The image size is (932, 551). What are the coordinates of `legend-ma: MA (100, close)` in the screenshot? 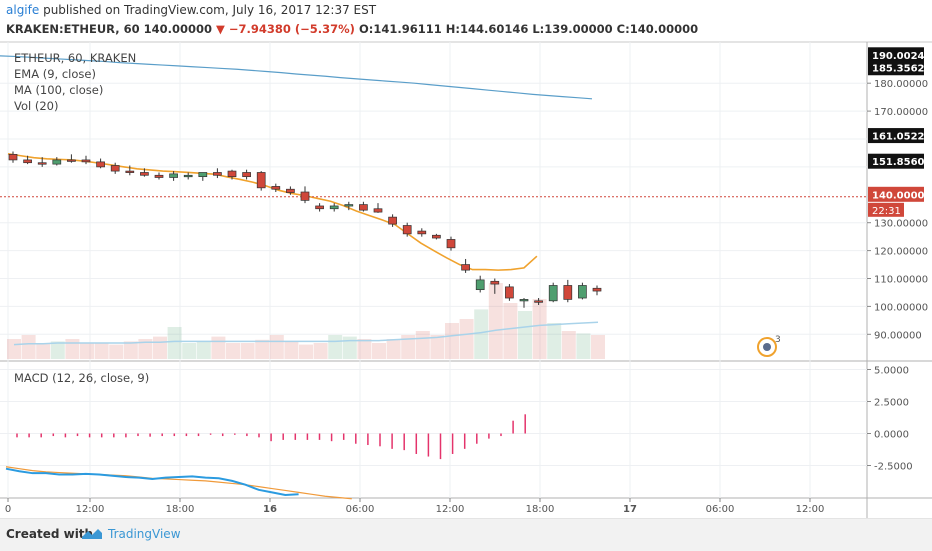 It's located at (59, 90).